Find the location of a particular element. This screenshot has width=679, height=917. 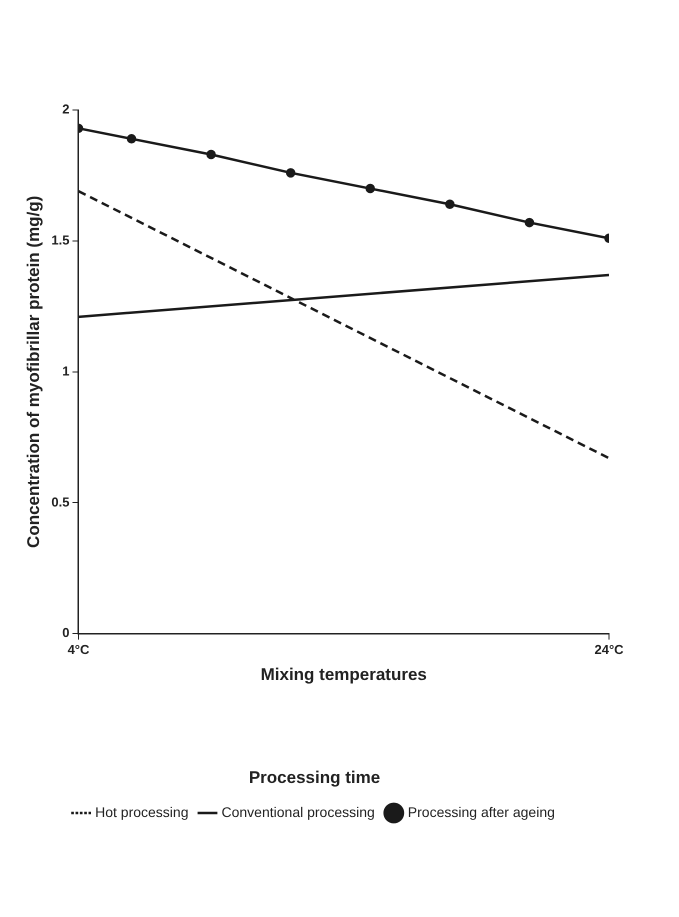

legend-label: Processing after ageing is located at coordinates (481, 812).